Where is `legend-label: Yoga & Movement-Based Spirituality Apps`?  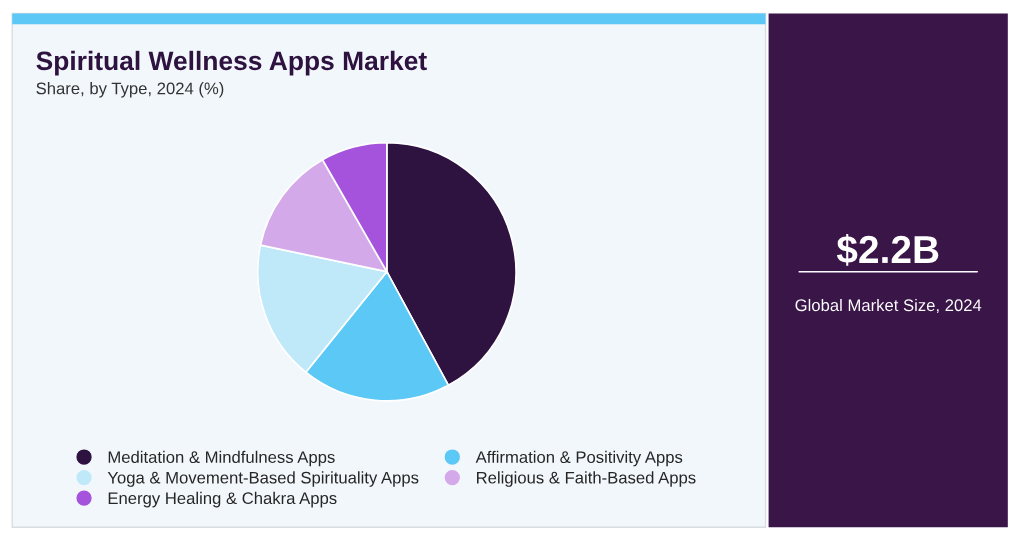
legend-label: Yoga & Movement-Based Spirituality Apps is located at coordinates (263, 479).